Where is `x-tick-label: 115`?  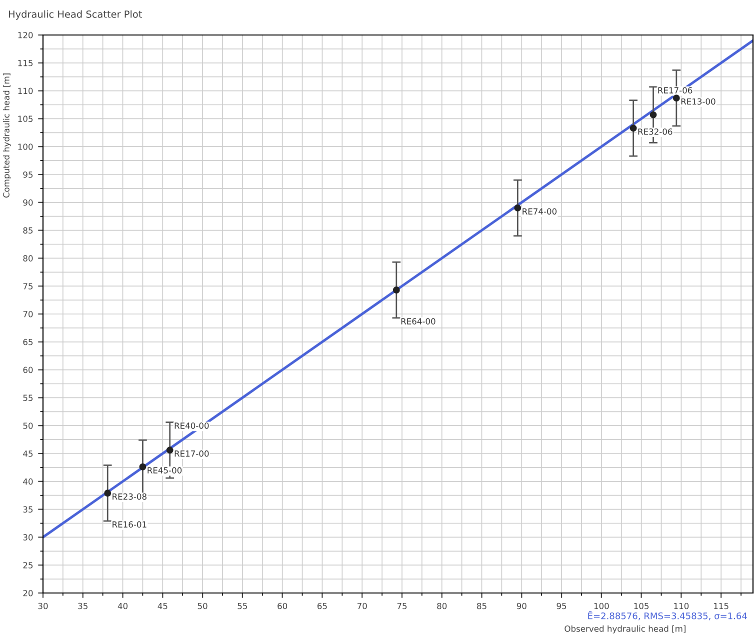 x-tick-label: 115 is located at coordinates (721, 606).